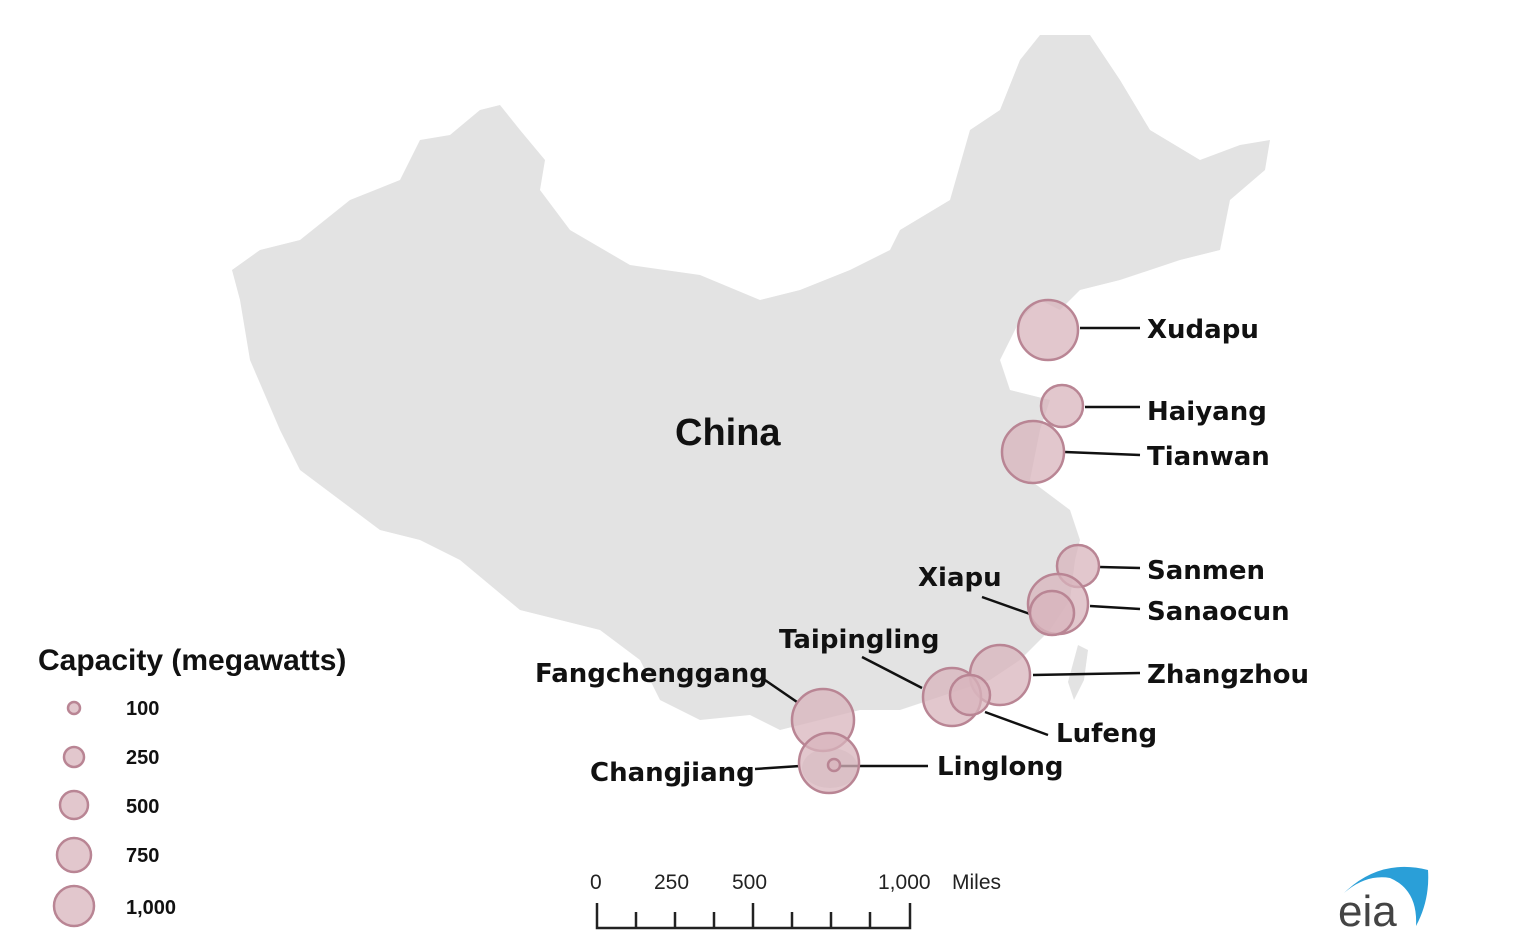 This screenshot has height=947, width=1536. I want to click on bubble-haiyang, so click(1062, 406).